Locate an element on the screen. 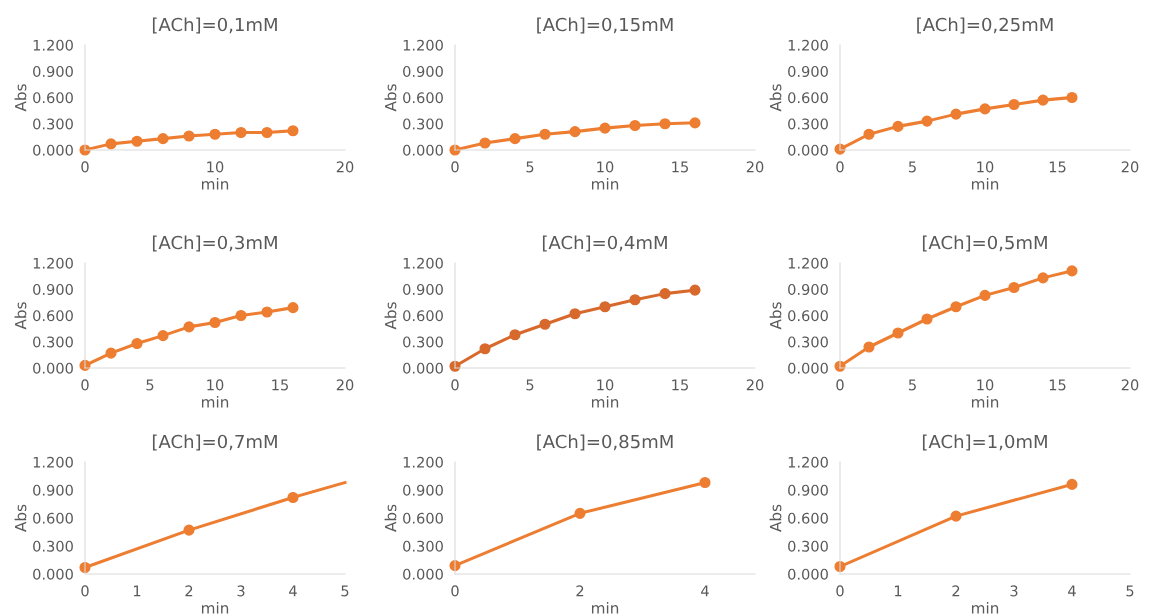  chart-title: [ACh]=0,1mM is located at coordinates (214, 25).